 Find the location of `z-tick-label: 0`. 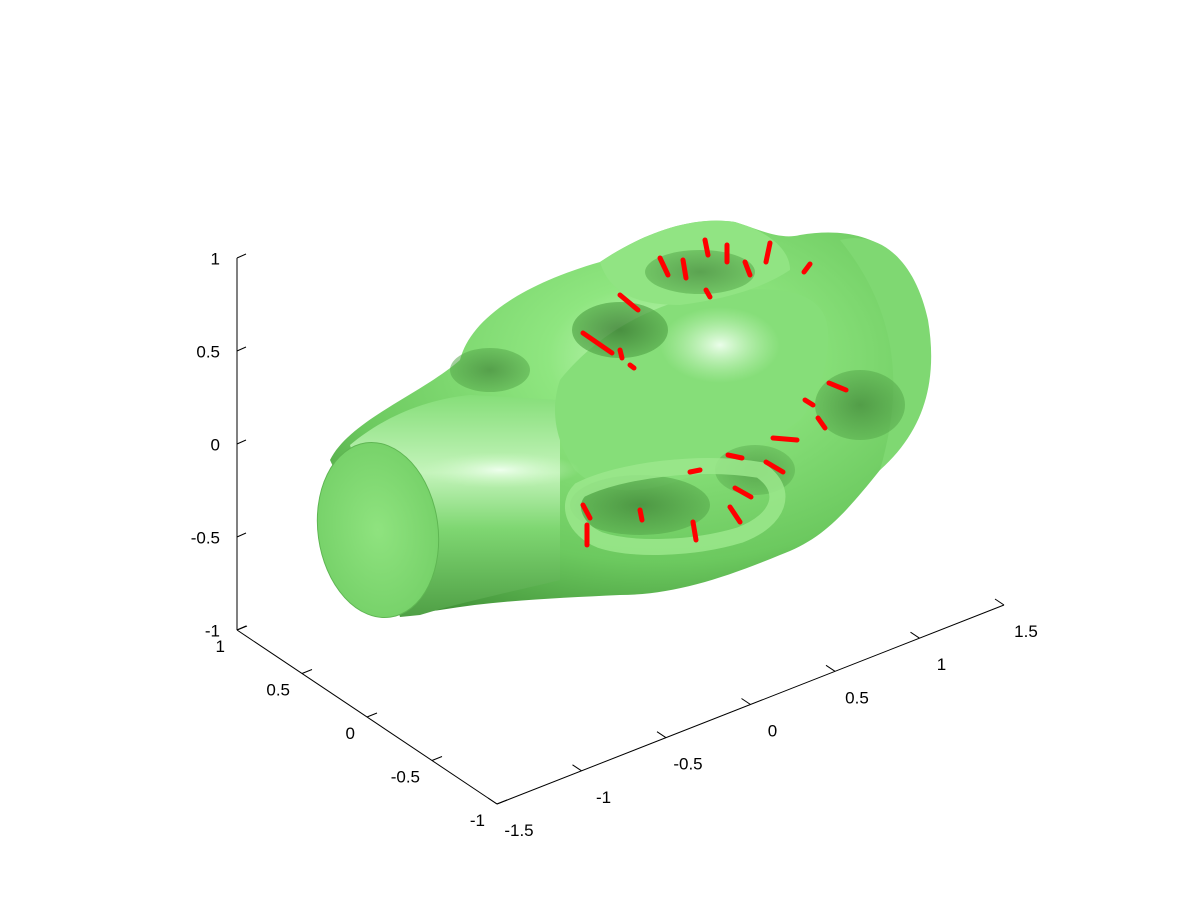

z-tick-label: 0 is located at coordinates (215, 444).